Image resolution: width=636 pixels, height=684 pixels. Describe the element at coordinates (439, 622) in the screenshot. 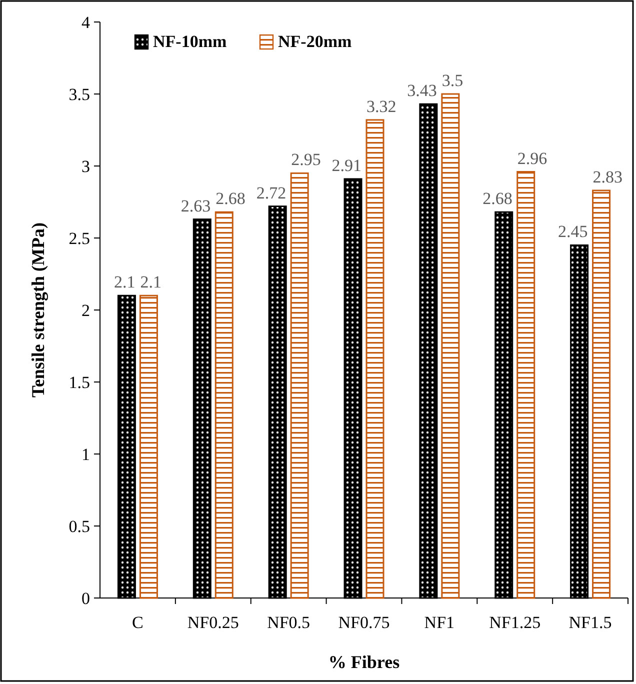

I see `x-tick-label: NF1` at that location.